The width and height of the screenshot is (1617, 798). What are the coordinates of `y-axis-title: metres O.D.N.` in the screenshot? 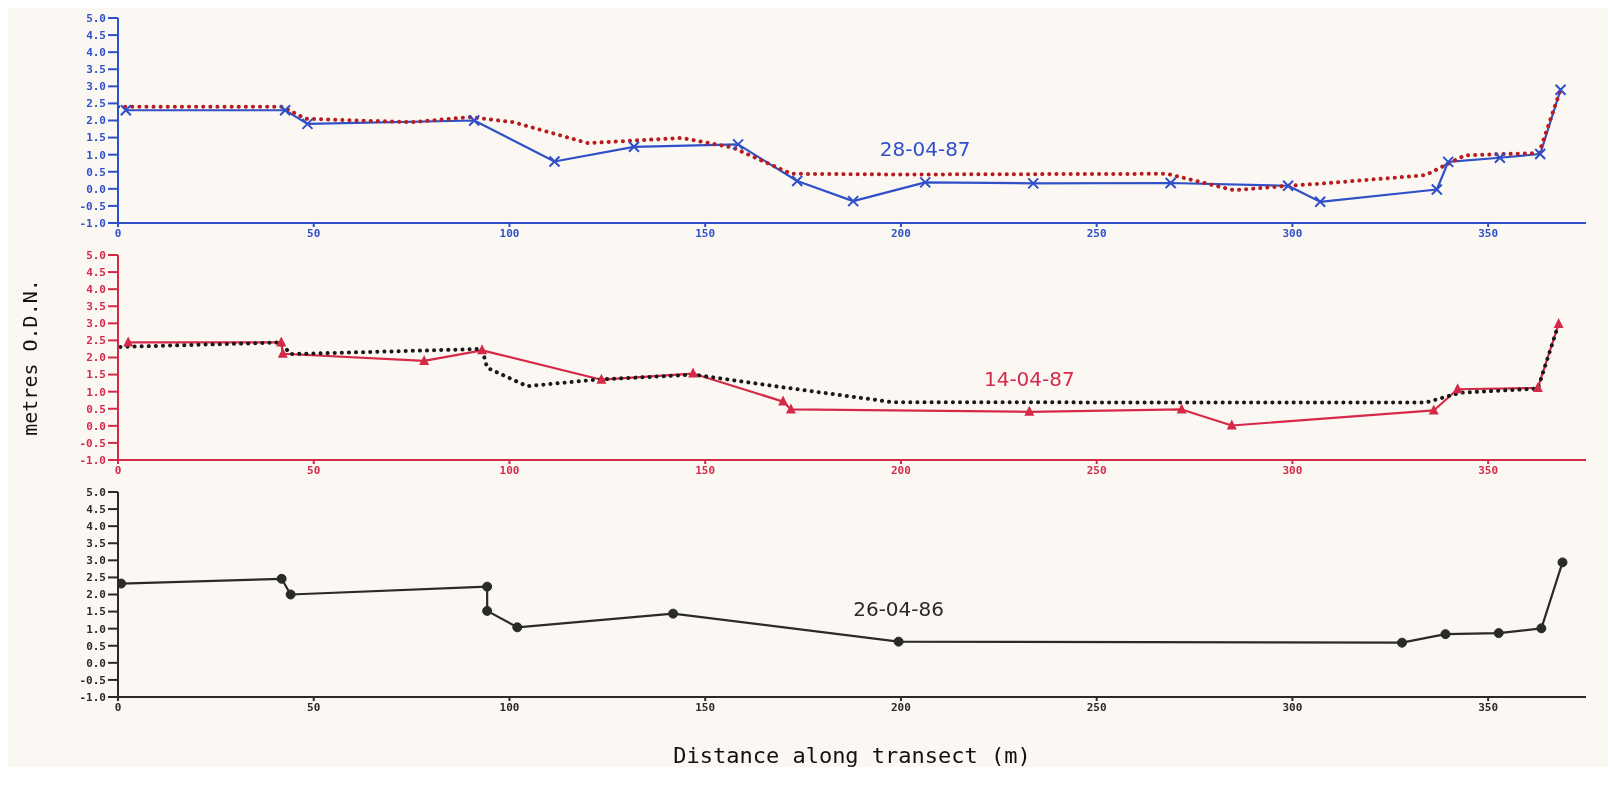 It's located at (30, 357).